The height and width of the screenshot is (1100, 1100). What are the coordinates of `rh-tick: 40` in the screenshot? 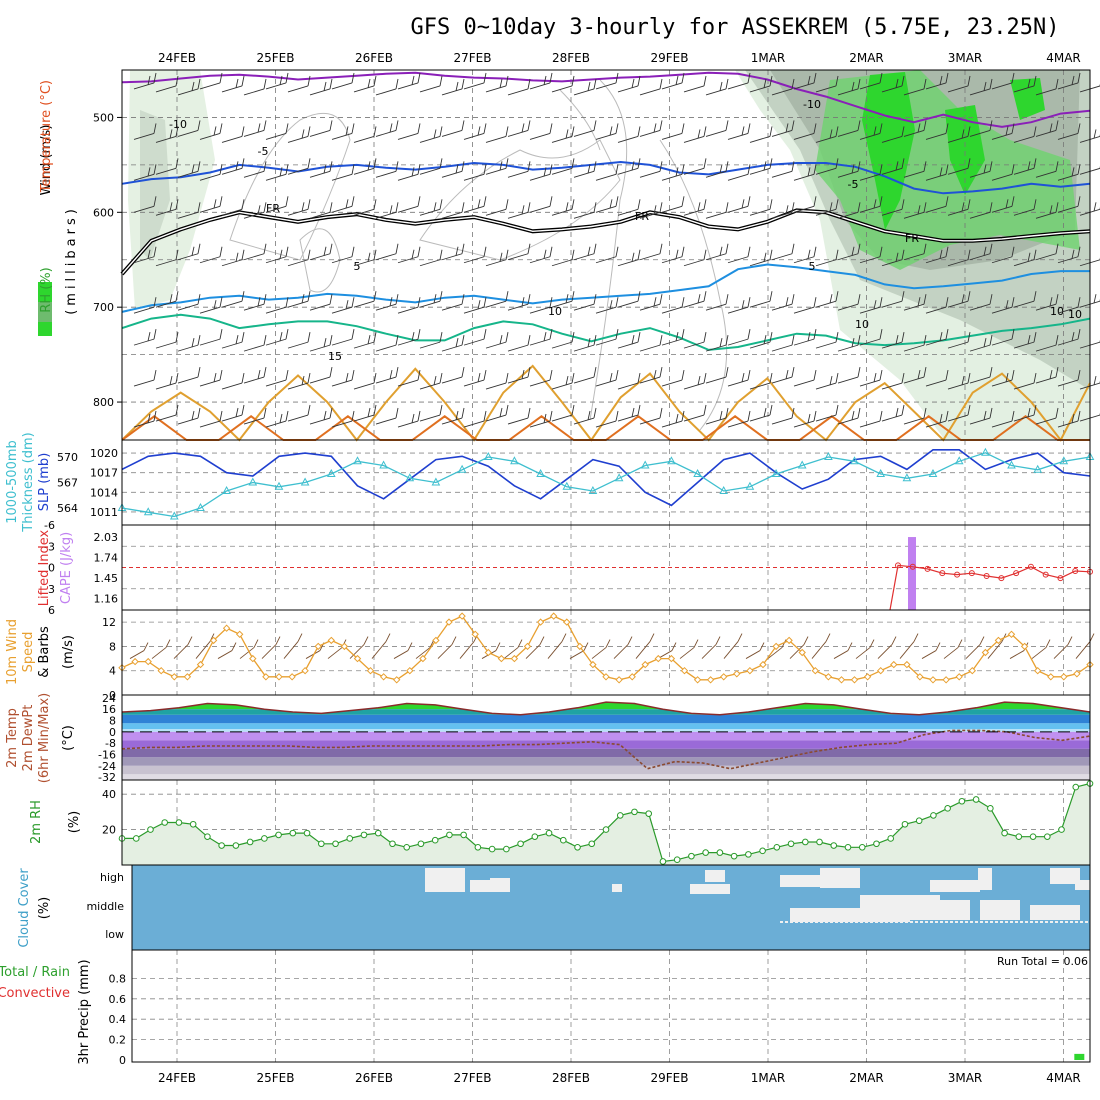 It's located at (109, 794).